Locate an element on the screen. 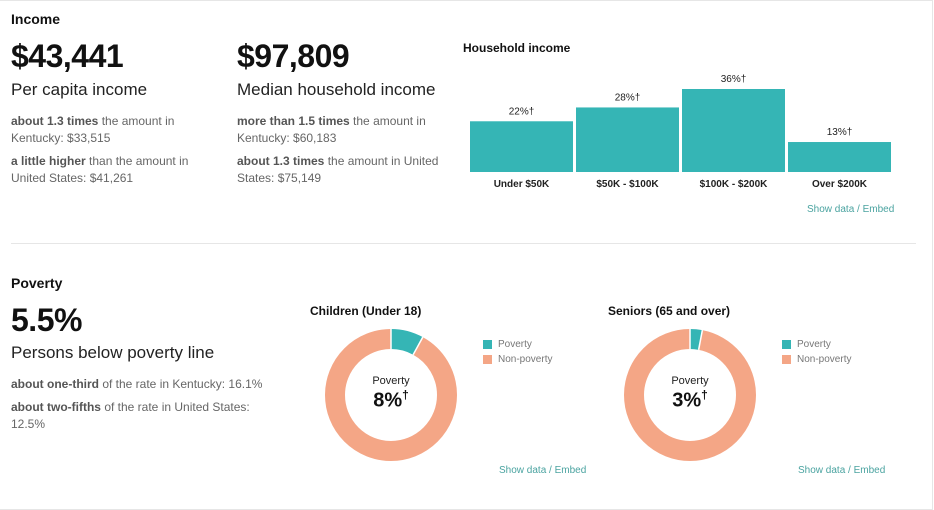  x-tick-label: Under $50K is located at coordinates (522, 184).